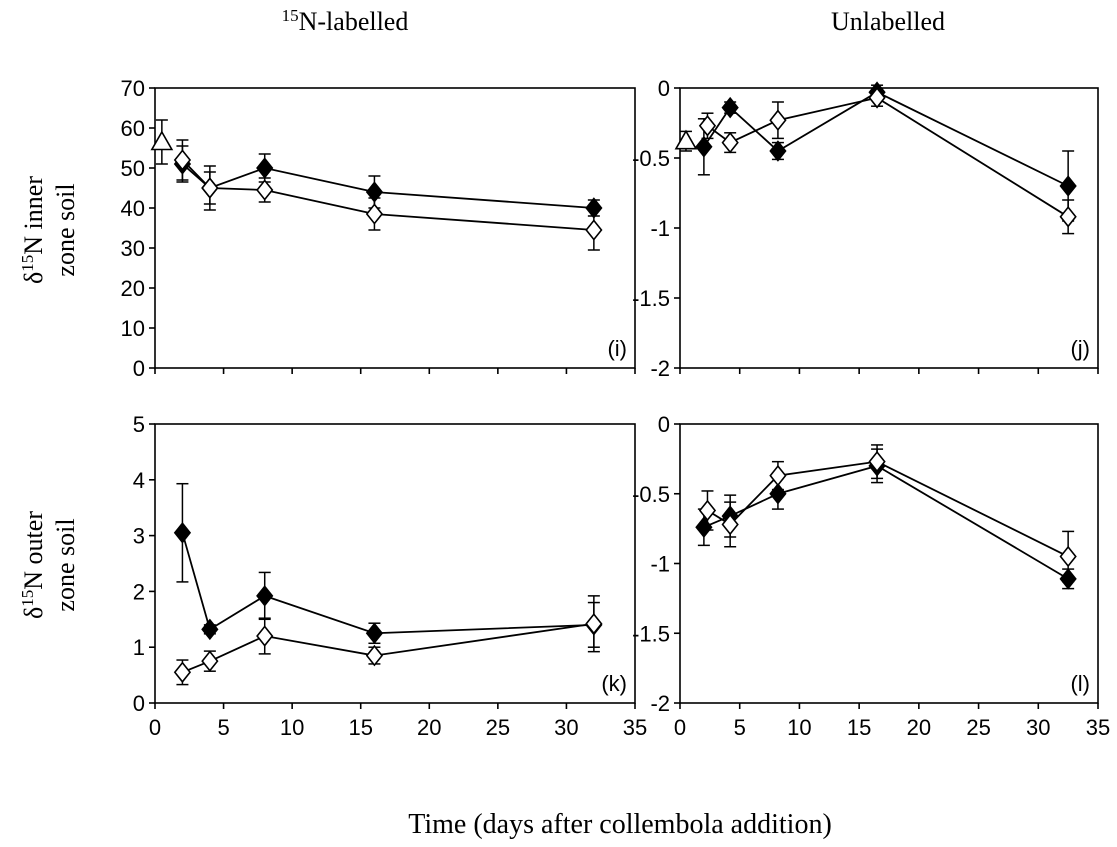 The width and height of the screenshot is (1117, 847). Describe the element at coordinates (620, 824) in the screenshot. I see `x-axis-label: Time (days after collembola addition)` at that location.